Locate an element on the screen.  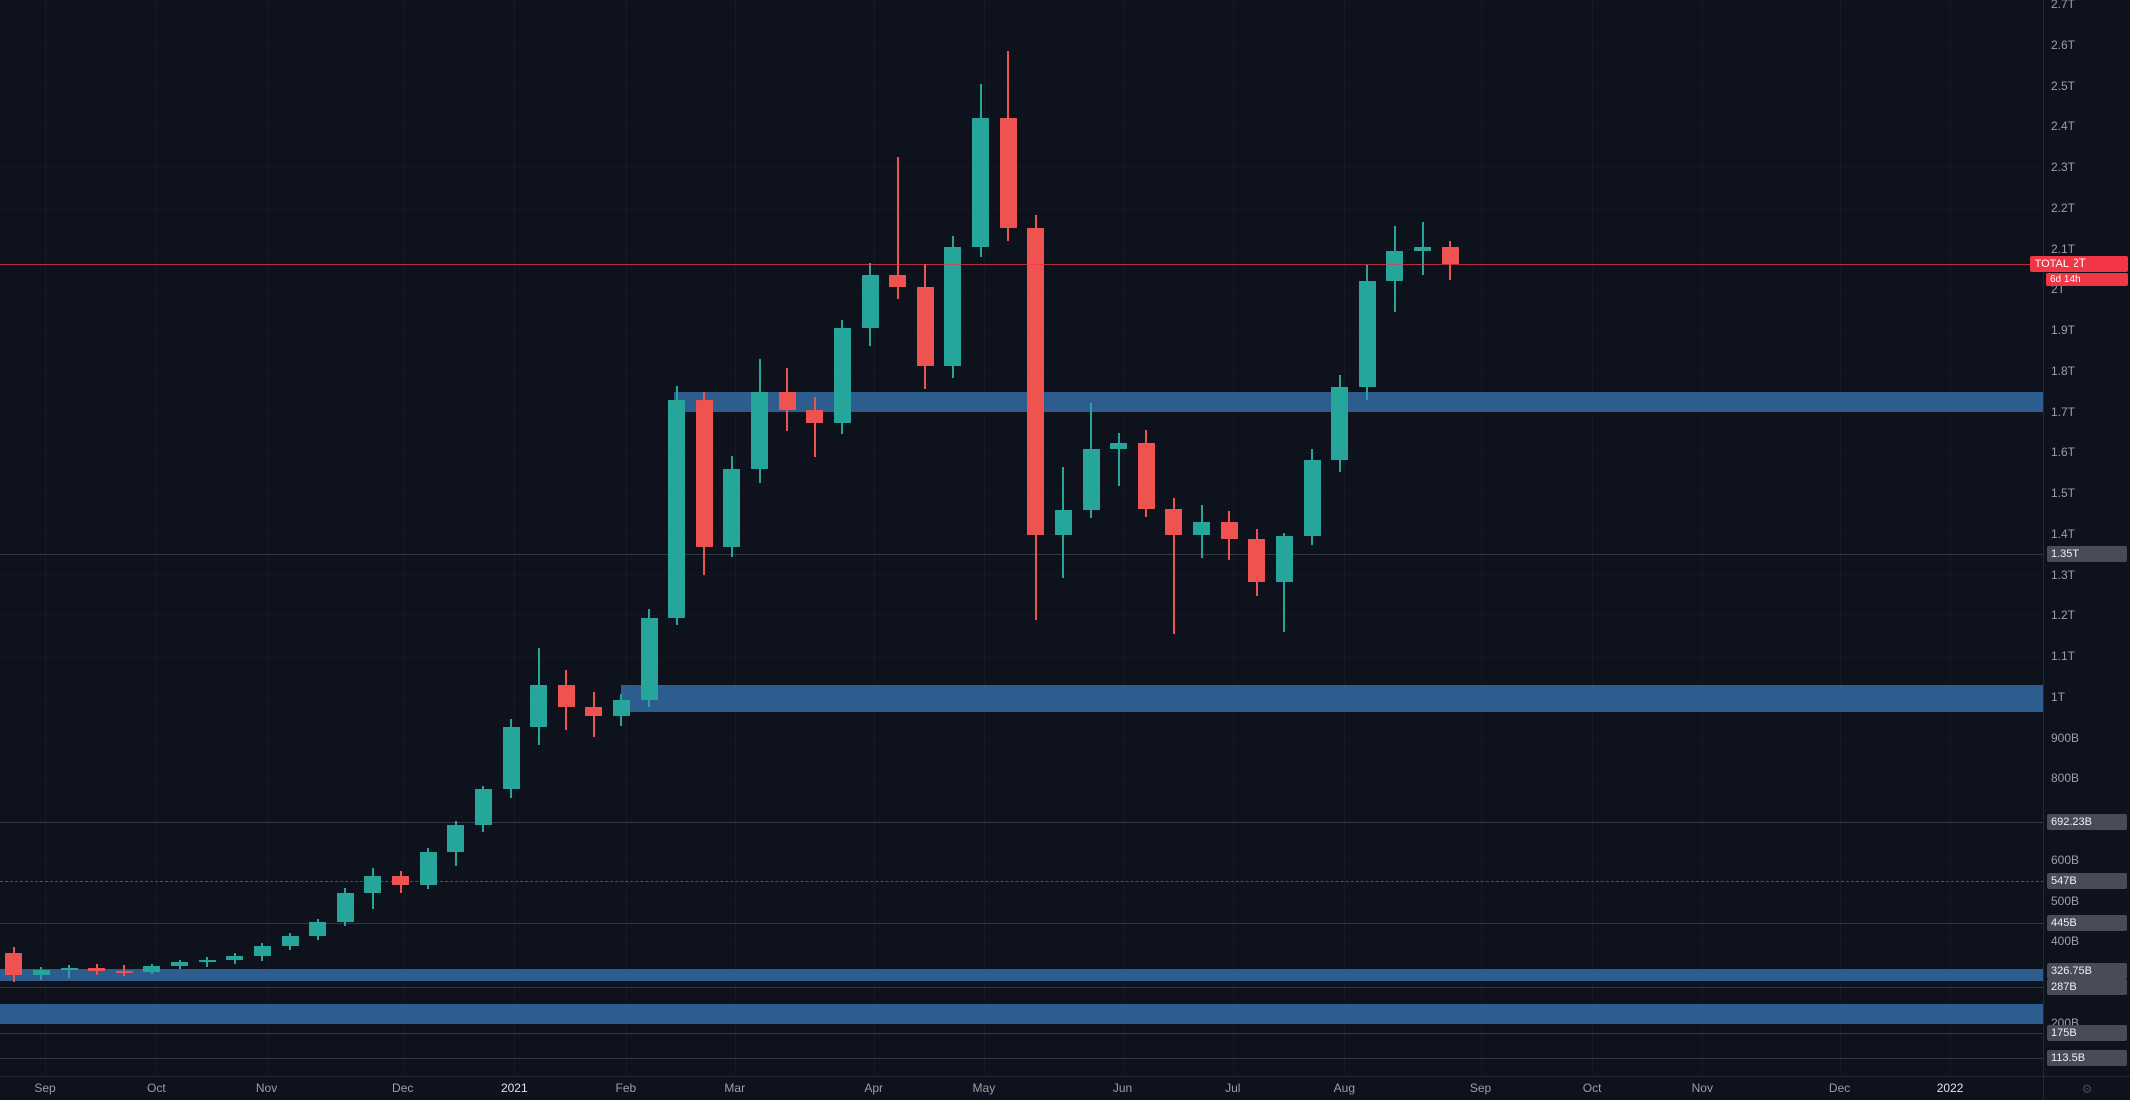
price-tick-label: 2.2T is located at coordinates (2063, 207).